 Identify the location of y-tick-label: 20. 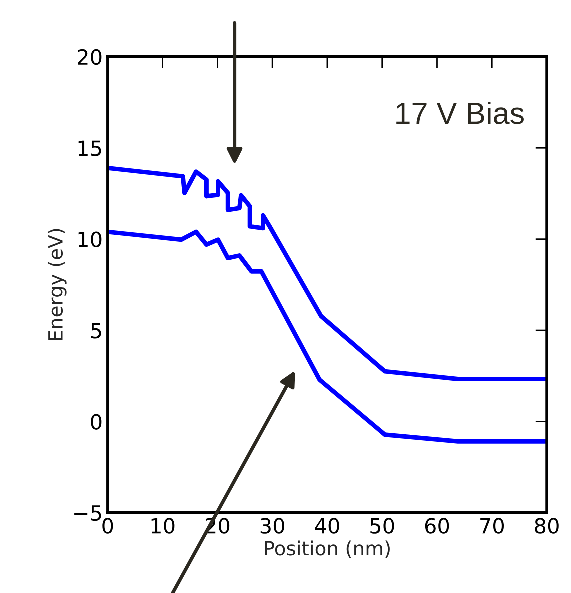
(90, 57).